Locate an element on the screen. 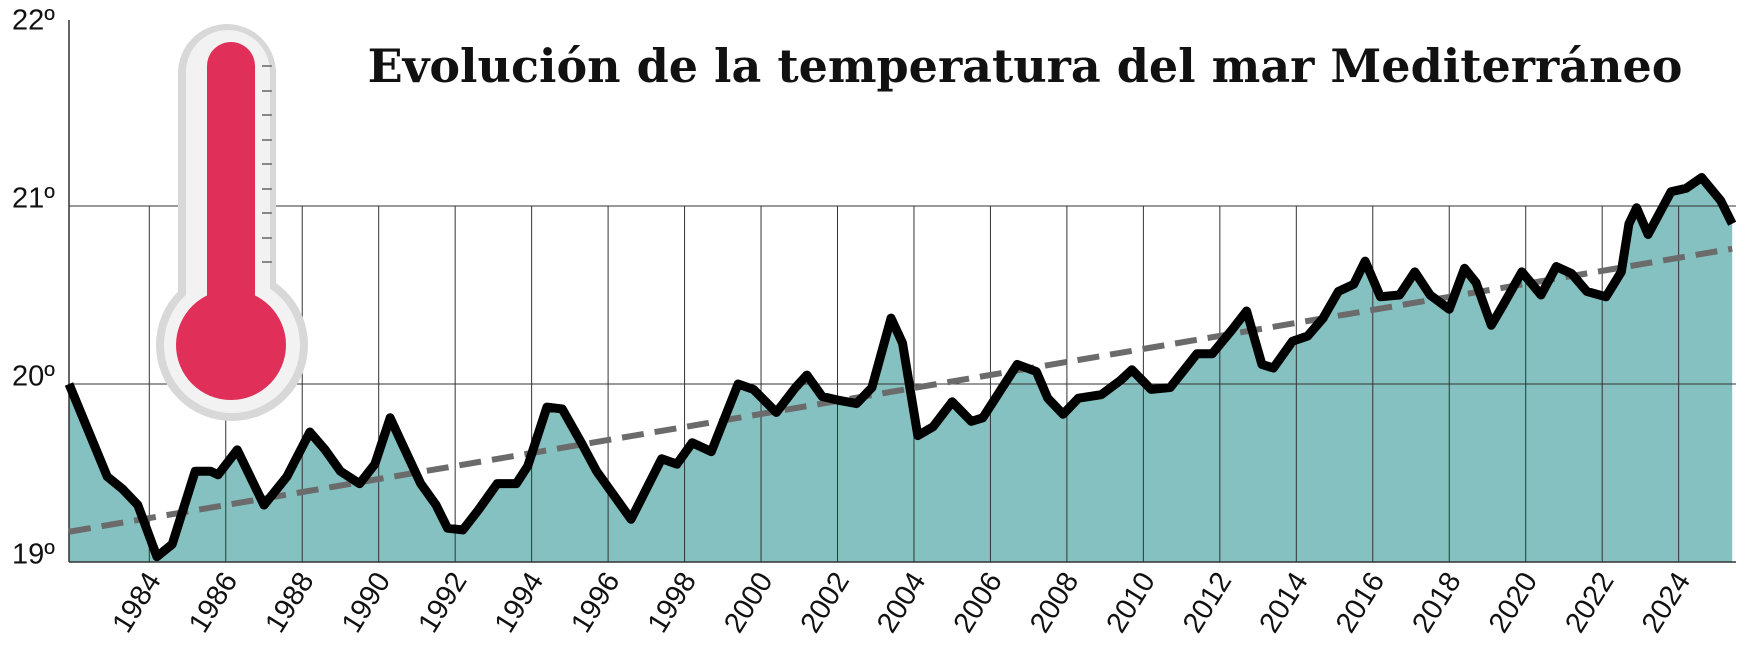 This screenshot has height=656, width=1746. x-tick-label: 2016 is located at coordinates (1360, 603).